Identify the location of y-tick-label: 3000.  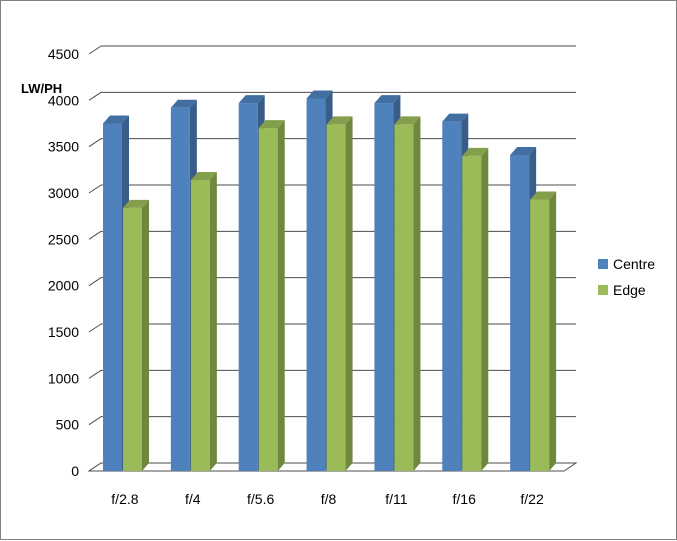
(63, 193).